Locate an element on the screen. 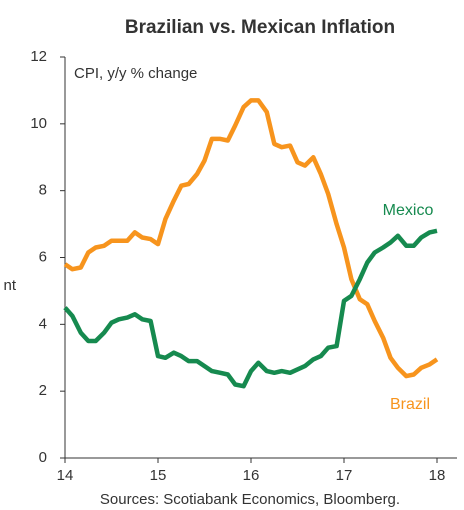  legend-label: Mexico is located at coordinates (408, 210).